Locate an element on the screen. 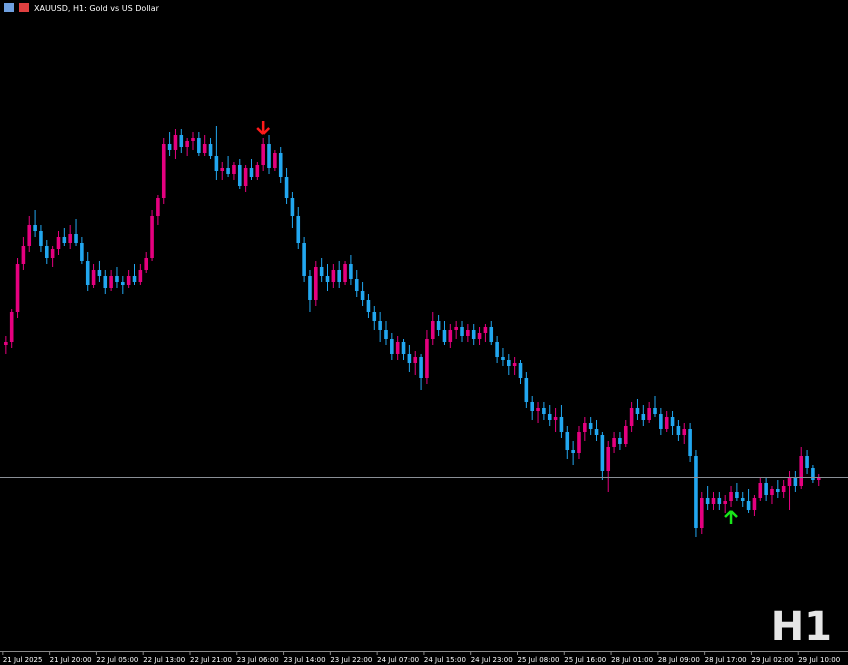 The image size is (848, 665). x-tick-label: 28 Jul 09:00 is located at coordinates (679, 660).